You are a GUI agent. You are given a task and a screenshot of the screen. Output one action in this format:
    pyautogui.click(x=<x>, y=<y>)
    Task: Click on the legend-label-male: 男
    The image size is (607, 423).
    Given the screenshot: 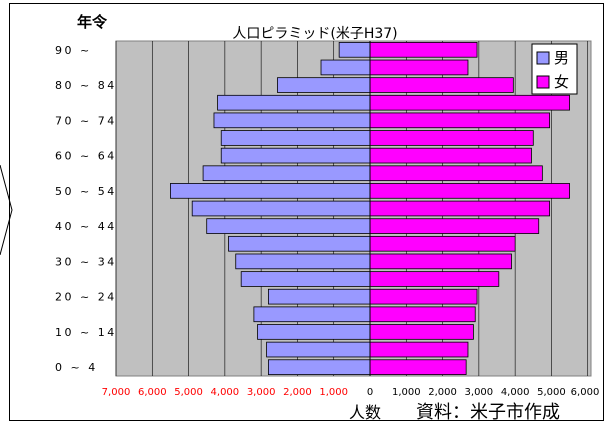 What is the action you would take?
    pyautogui.click(x=561, y=58)
    